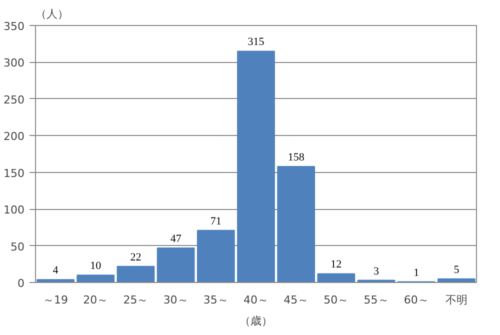  Describe the element at coordinates (21, 283) in the screenshot. I see `y-tick-label: 0` at that location.